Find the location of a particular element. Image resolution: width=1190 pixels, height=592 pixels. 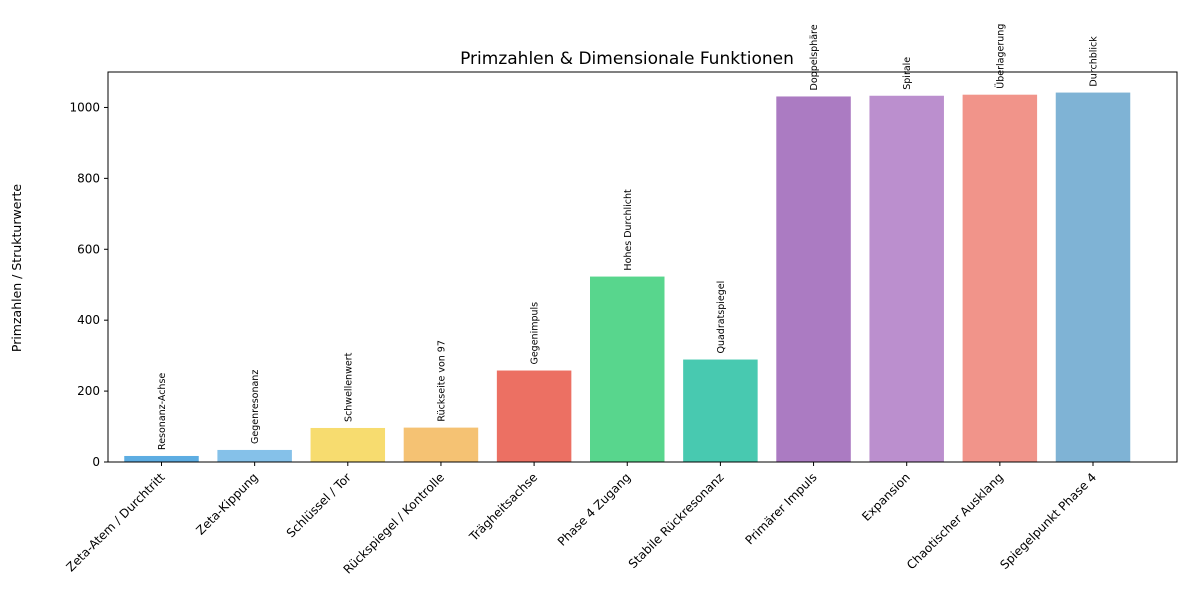

x-tick-label: Expansion is located at coordinates (886, 497).